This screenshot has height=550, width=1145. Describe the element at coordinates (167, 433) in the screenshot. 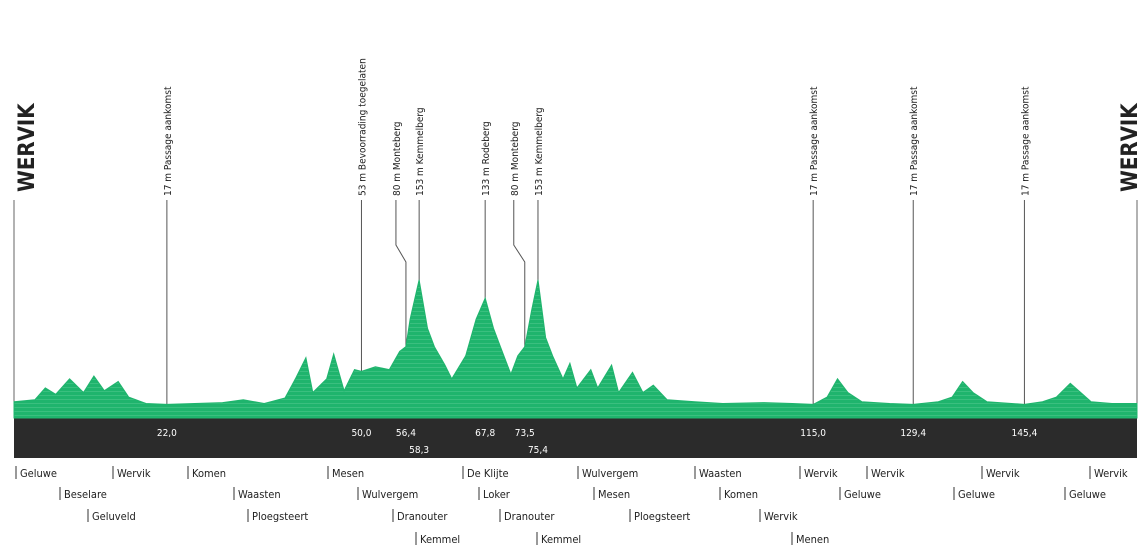

I see `km-label: 22,0` at that location.